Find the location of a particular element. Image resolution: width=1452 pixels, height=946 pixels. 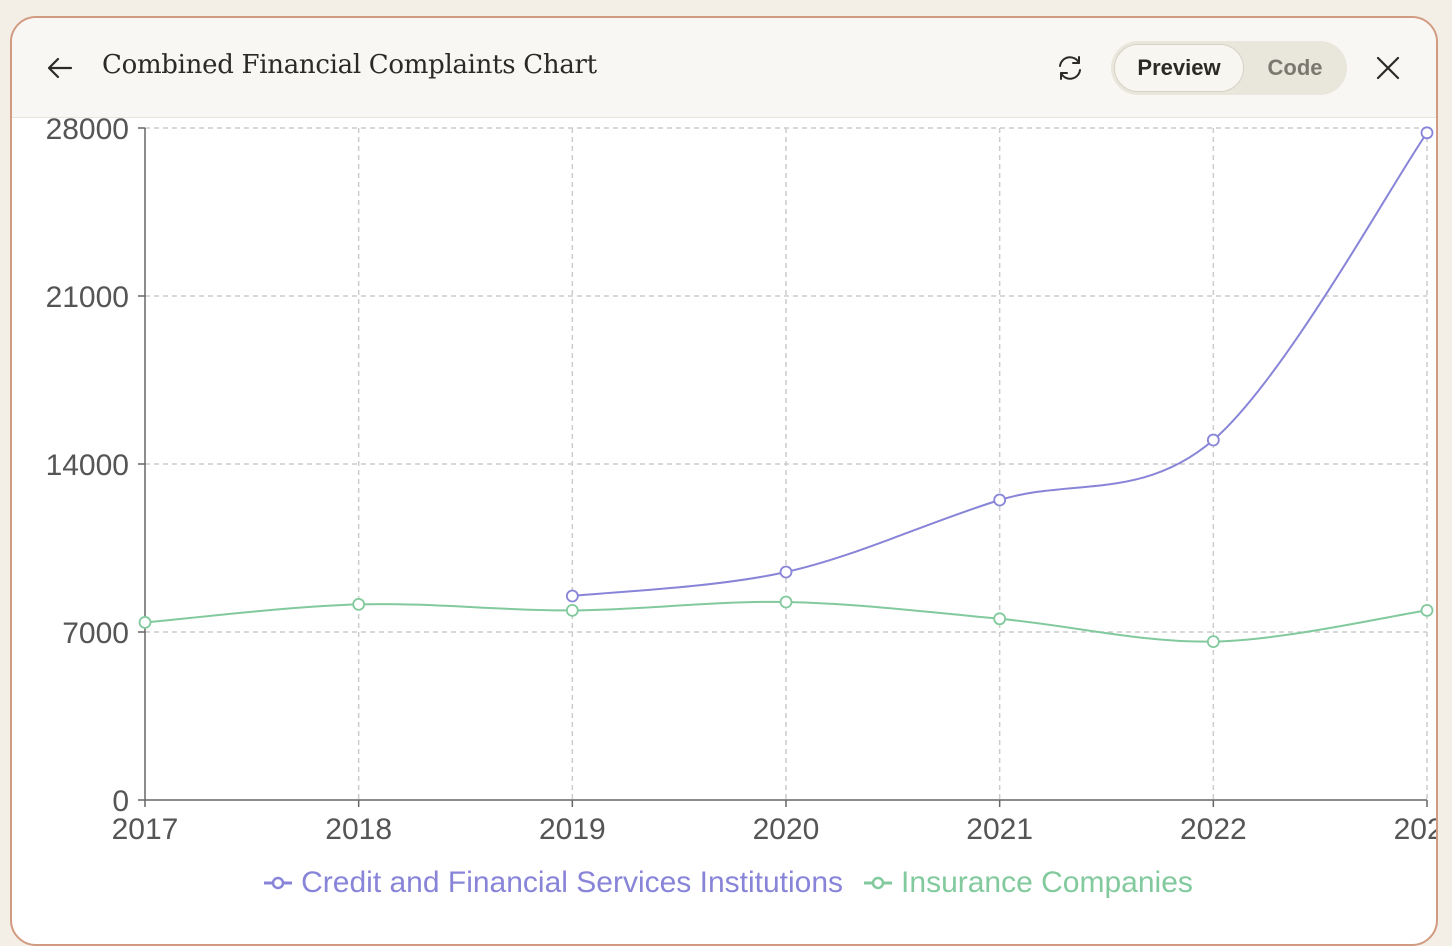

x-tick-label: 2022 is located at coordinates (1213, 829).